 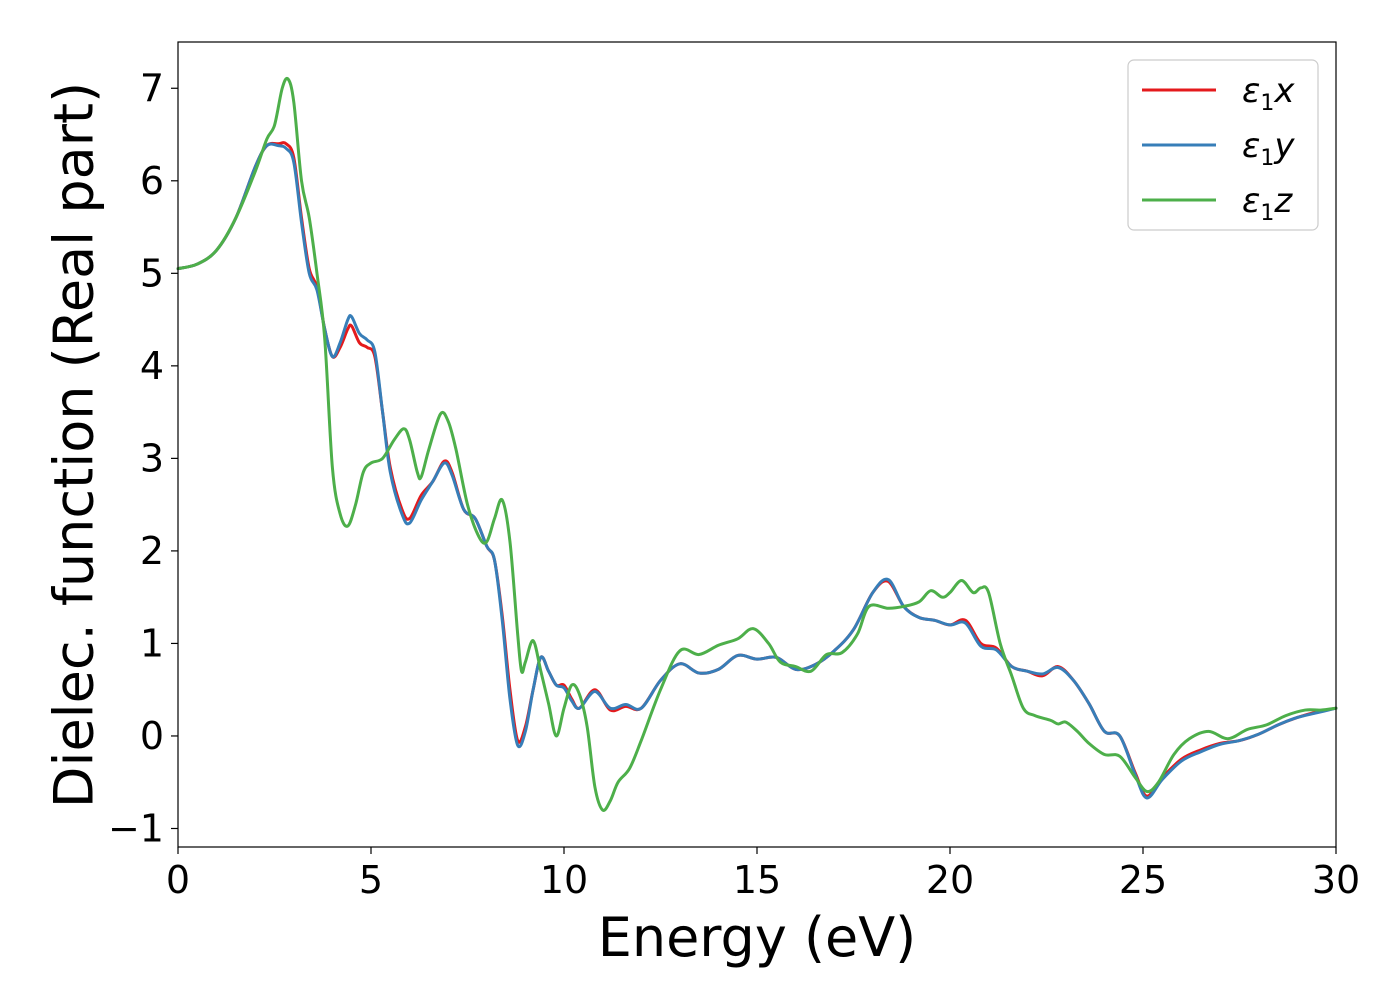 I want to click on x-tick-label: 25, so click(x=1143, y=880).